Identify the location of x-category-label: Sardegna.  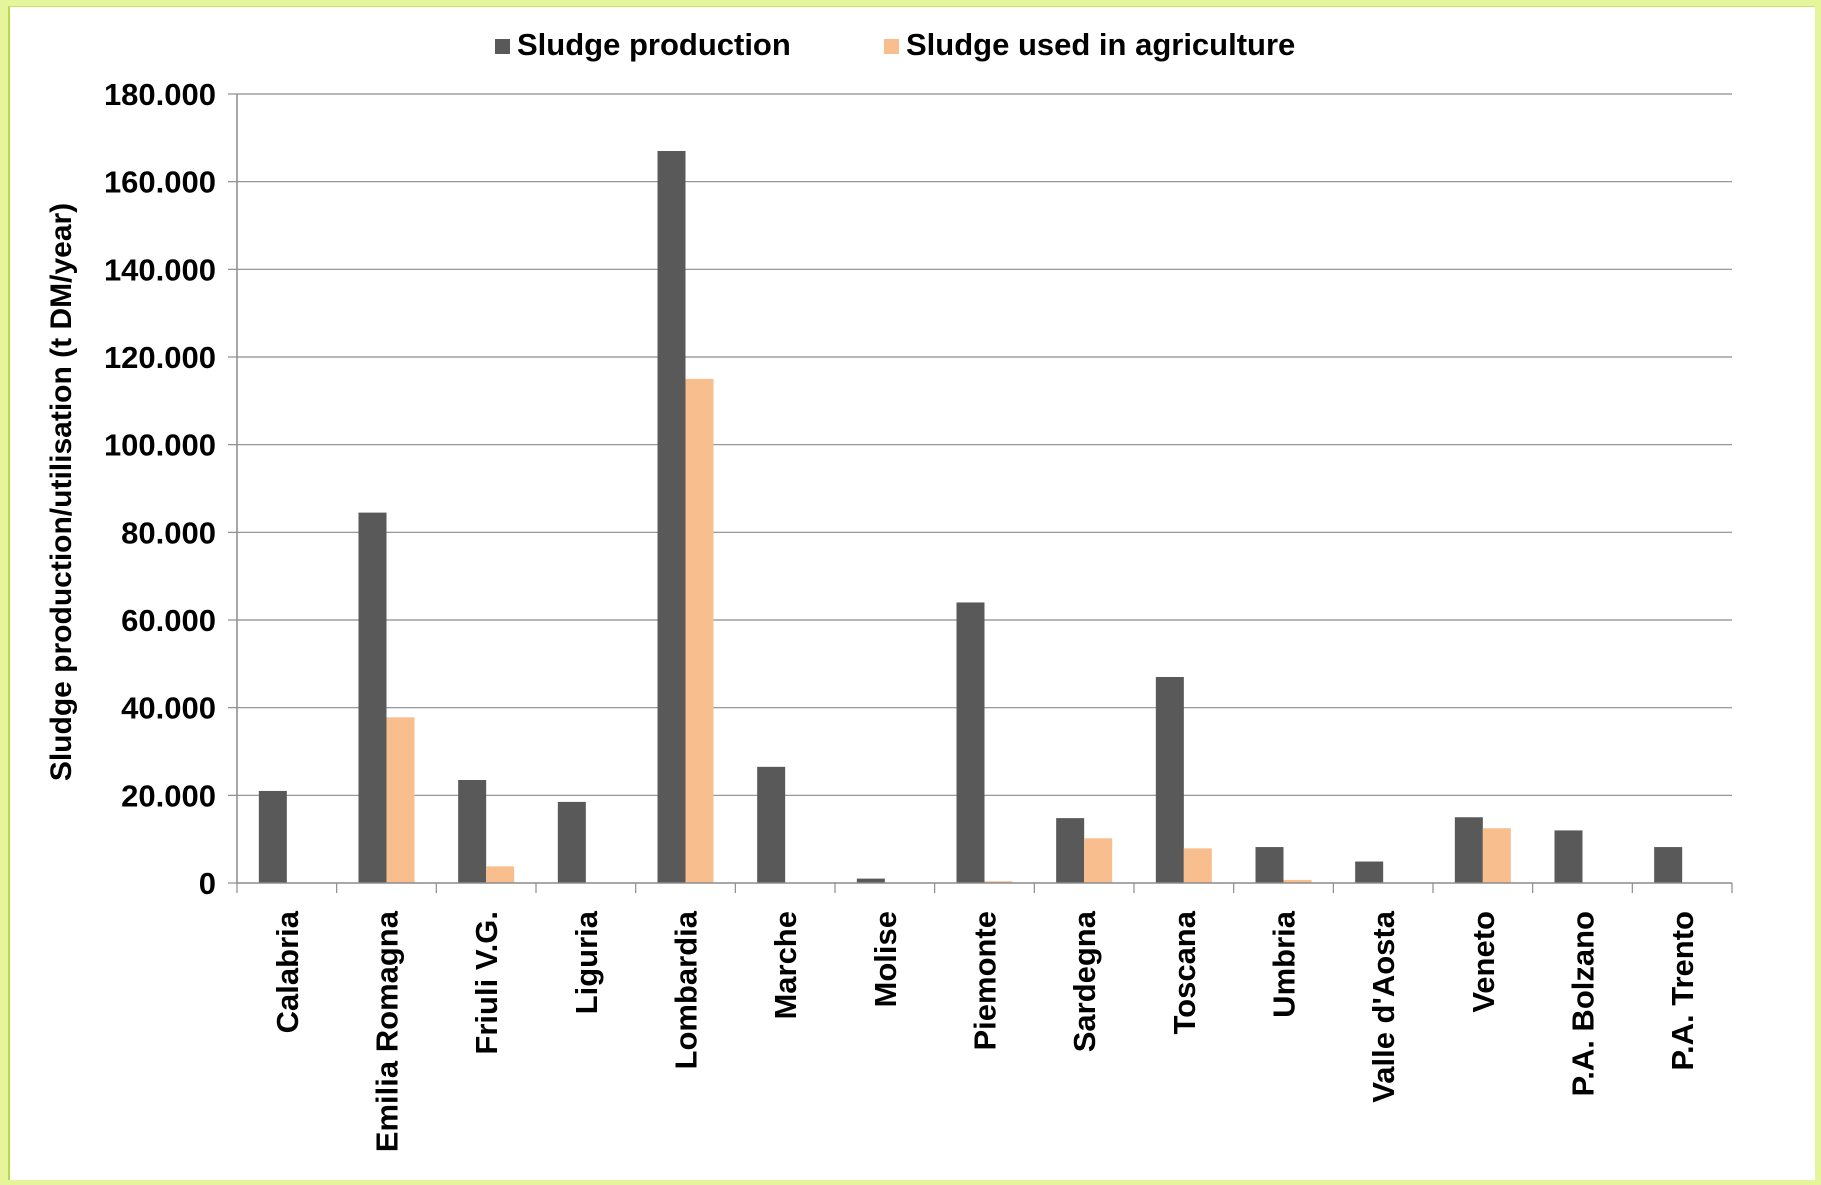
(1084, 981).